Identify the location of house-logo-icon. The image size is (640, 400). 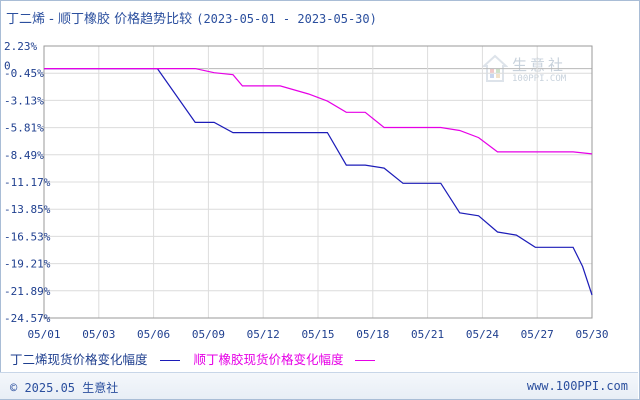
(495, 68).